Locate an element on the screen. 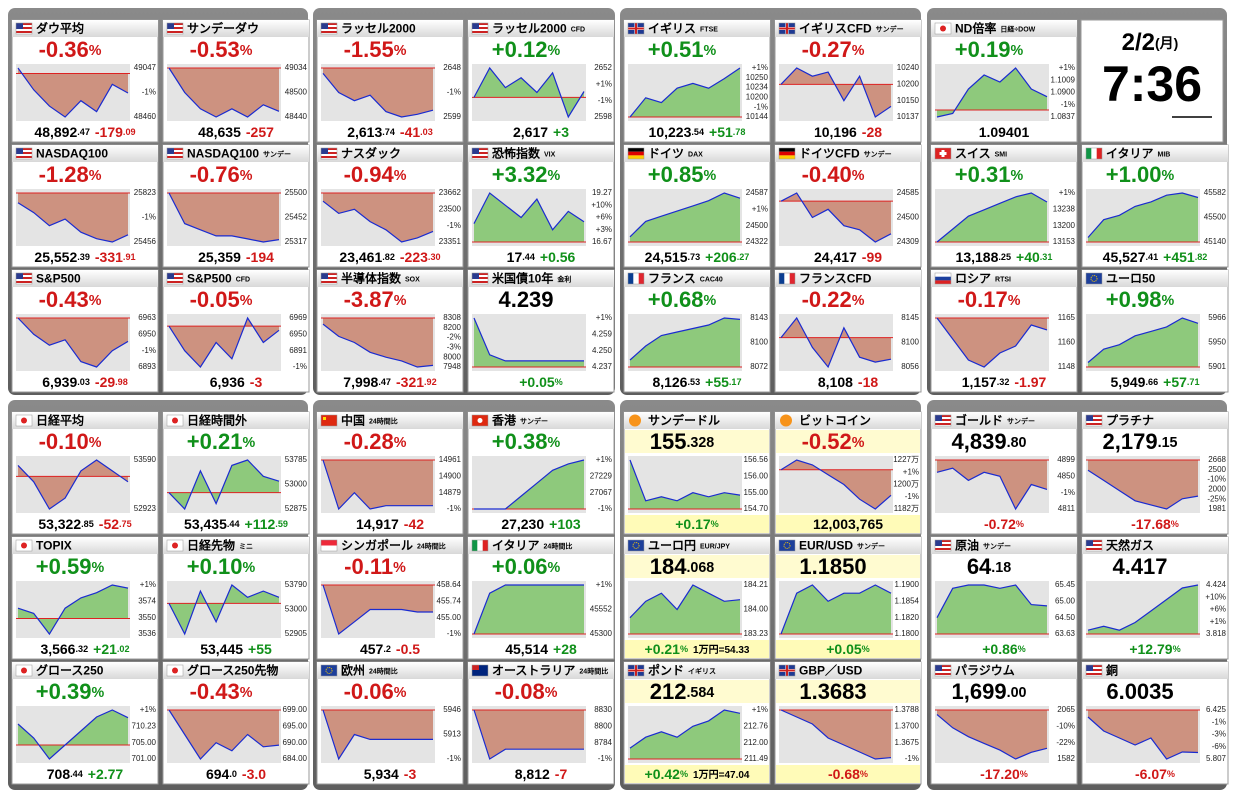 Image resolution: width=1233 pixels, height=798 pixels. foot: 48,635 -257 is located at coordinates (236, 132).